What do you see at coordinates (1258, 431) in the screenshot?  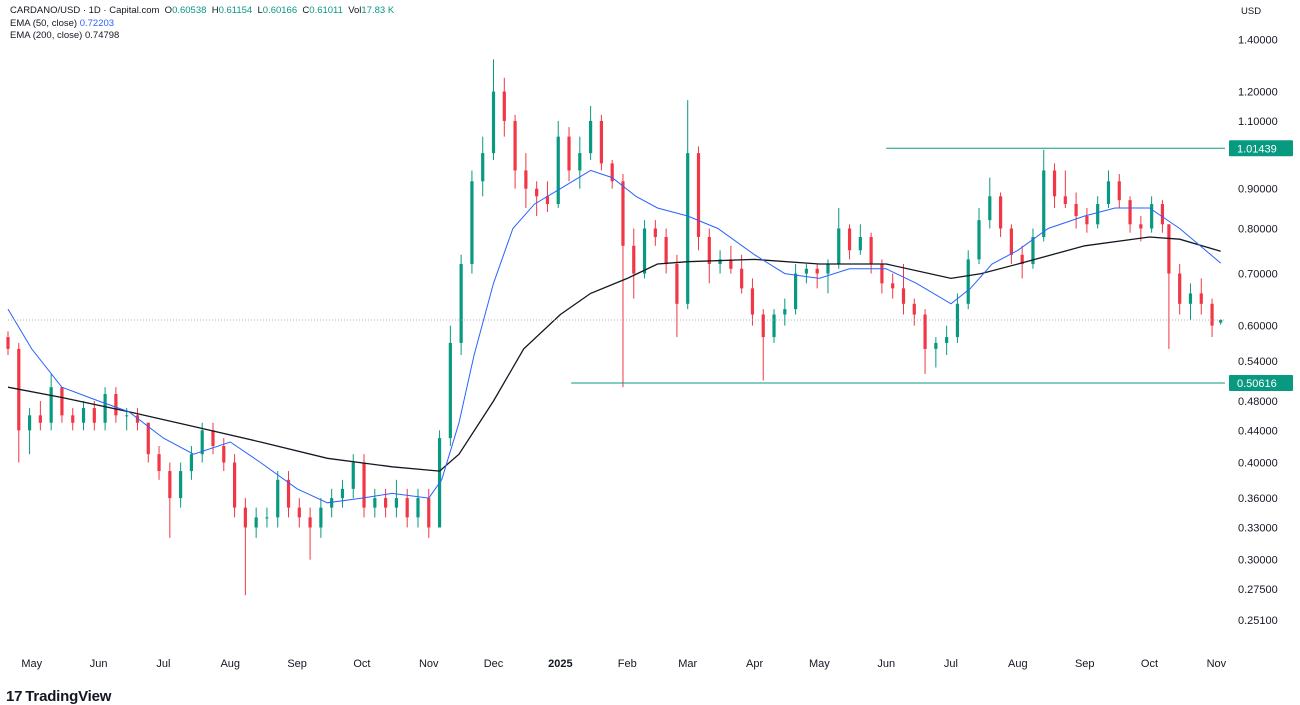 I see `y-tick-label: 0.44000` at bounding box center [1258, 431].